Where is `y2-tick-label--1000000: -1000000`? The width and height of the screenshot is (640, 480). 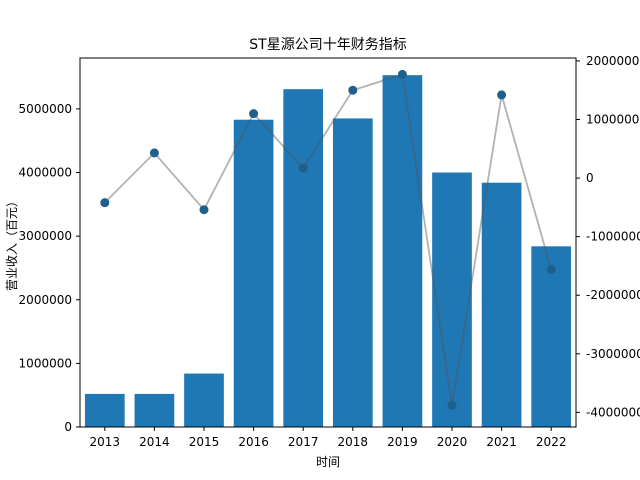 y2-tick-label--1000000: -1000000 is located at coordinates (613, 237).